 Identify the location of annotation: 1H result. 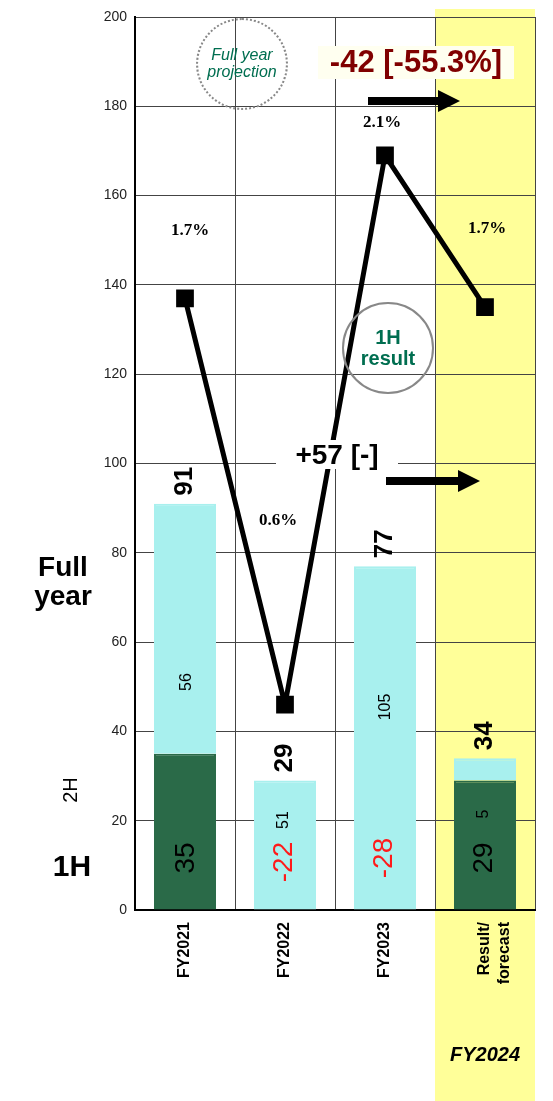
(388, 348).